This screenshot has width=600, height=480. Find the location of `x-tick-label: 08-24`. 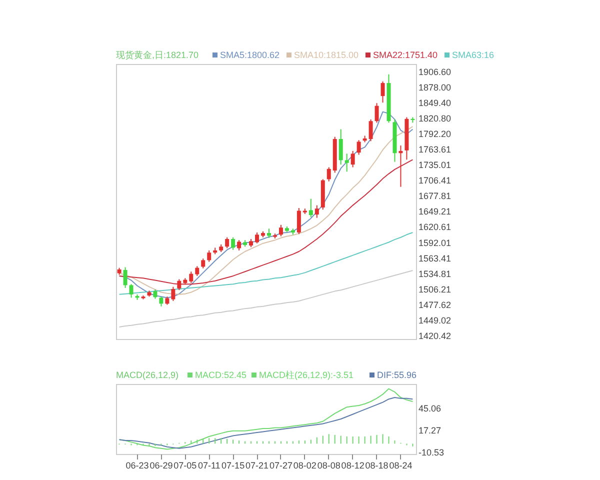

x-tick-label: 08-24 is located at coordinates (400, 465).